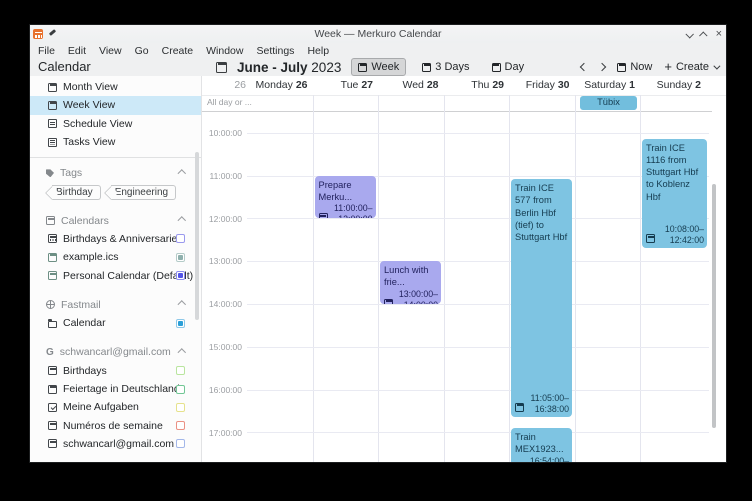 The width and height of the screenshot is (752, 501). Describe the element at coordinates (718, 34) in the screenshot. I see `close-button: ×` at that location.